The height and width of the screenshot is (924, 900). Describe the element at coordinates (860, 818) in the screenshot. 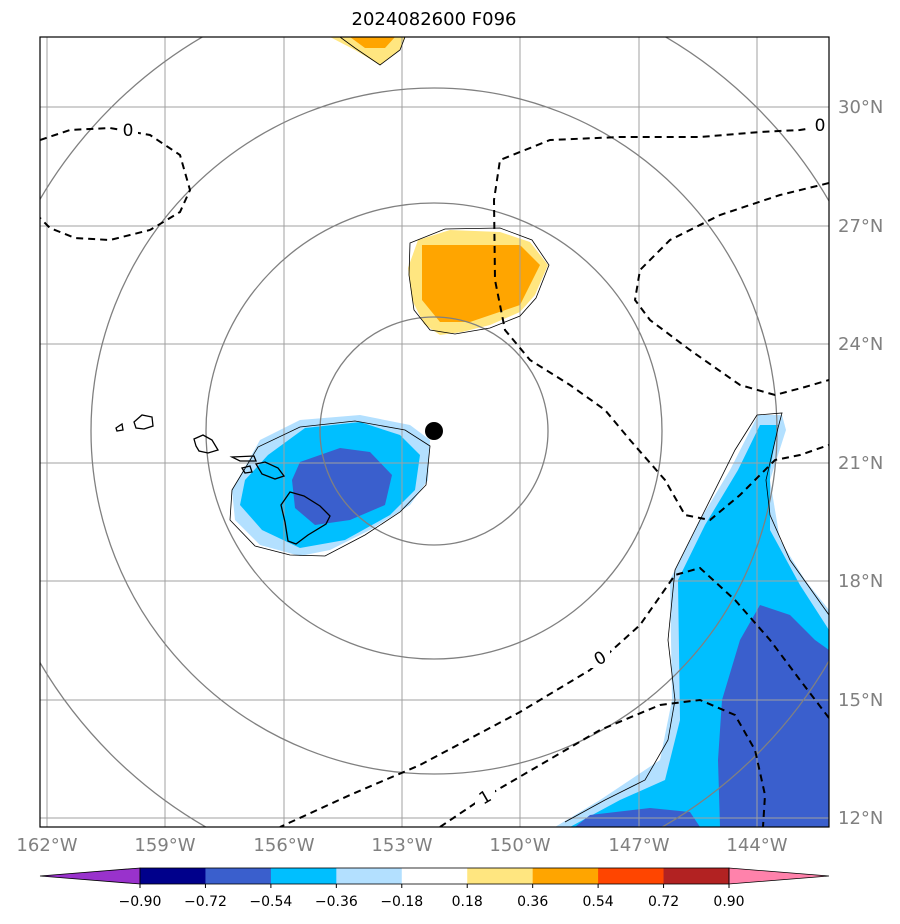

I see `lat-label: 12°N` at that location.